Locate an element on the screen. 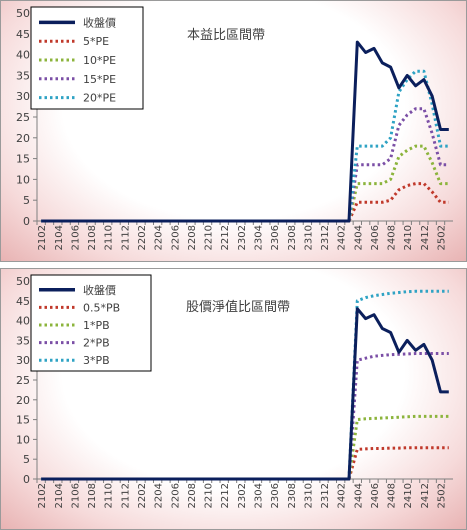 The height and width of the screenshot is (530, 467). chart-title: 本益比區間帶 is located at coordinates (226, 35).